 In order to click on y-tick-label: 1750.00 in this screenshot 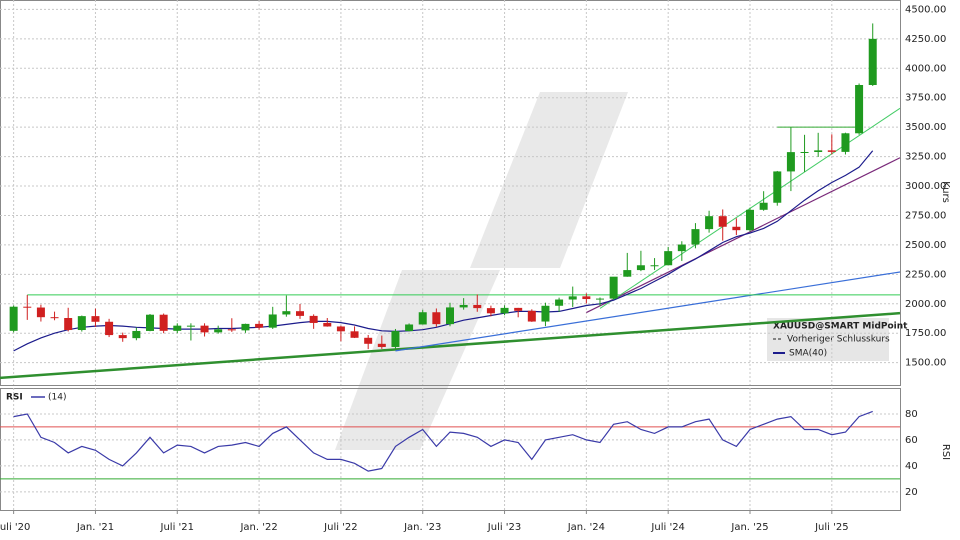, I will do `click(925, 333)`.